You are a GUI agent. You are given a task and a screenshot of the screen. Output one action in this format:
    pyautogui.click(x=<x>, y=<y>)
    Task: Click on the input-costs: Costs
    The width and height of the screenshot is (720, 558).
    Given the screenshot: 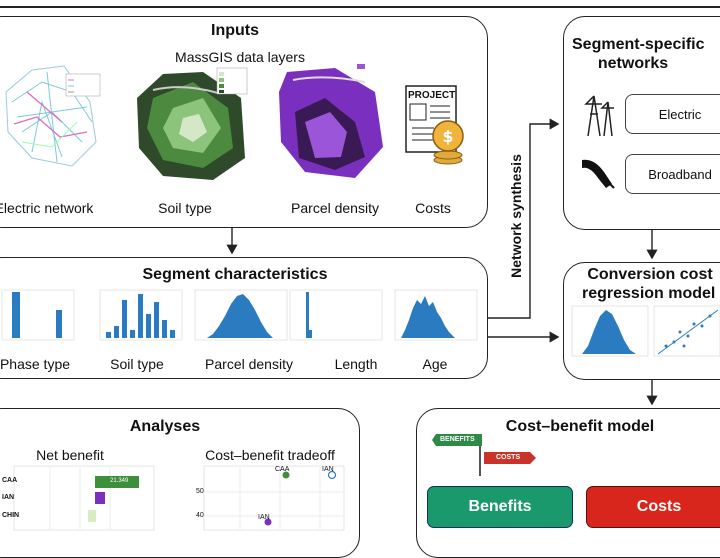 What is the action you would take?
    pyautogui.click(x=433, y=208)
    